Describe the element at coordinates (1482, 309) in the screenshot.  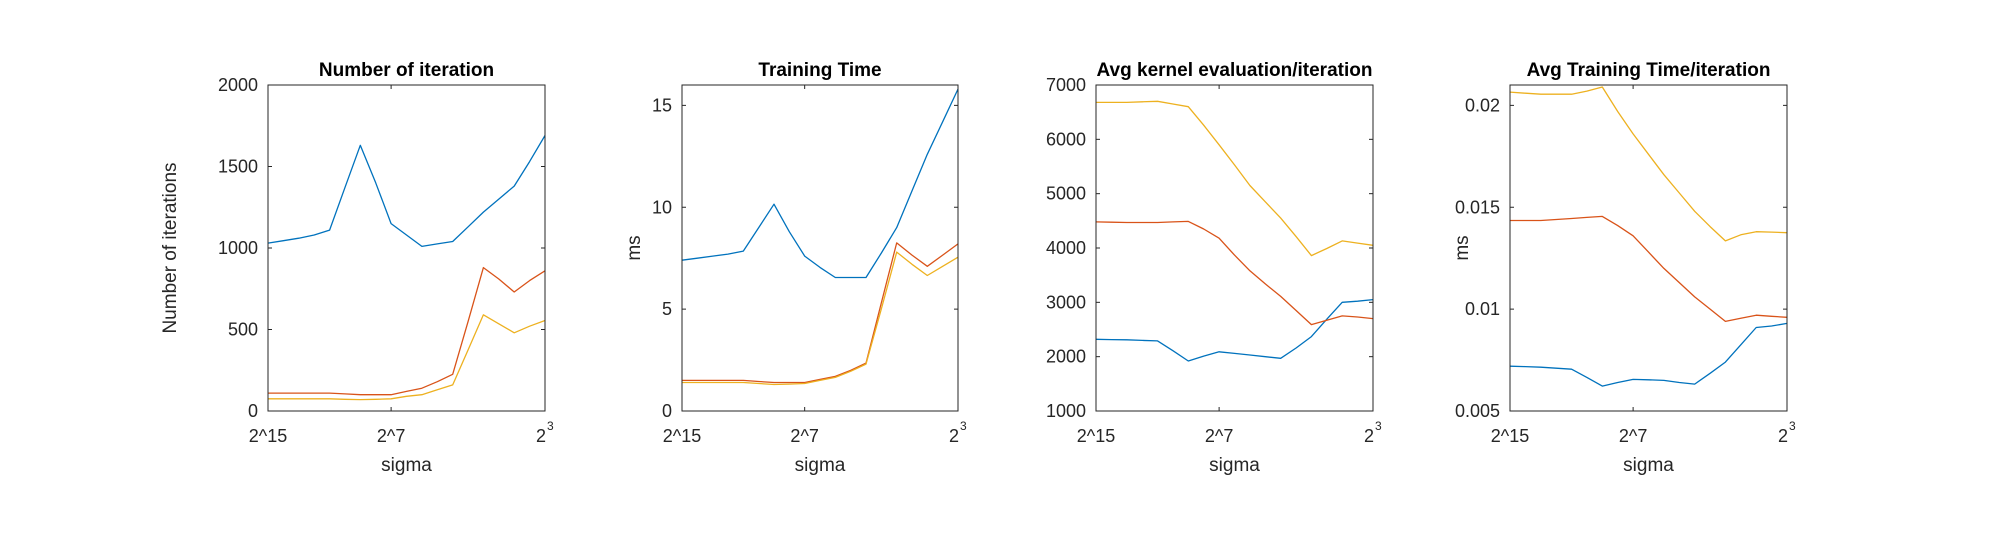
I see `y-tick-label: 0.01` at that location.